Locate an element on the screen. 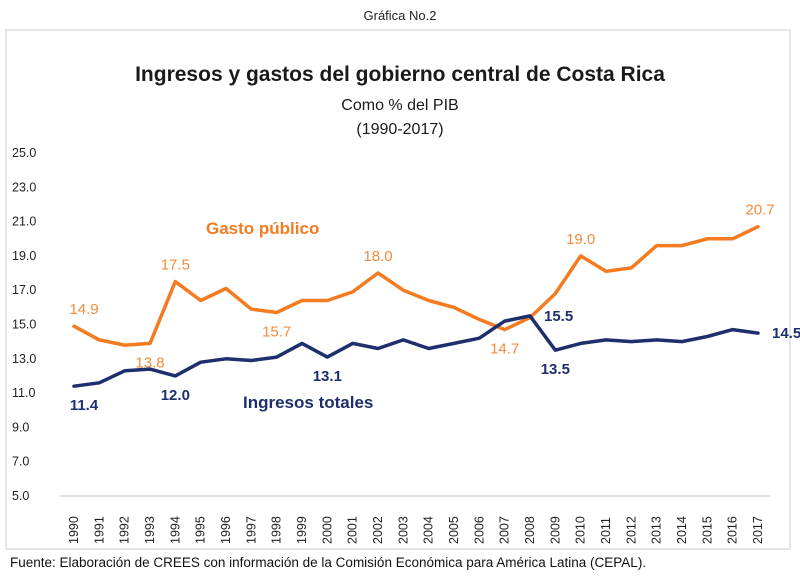 The image size is (800, 577). y-tick-label: 21.0 is located at coordinates (24, 222).